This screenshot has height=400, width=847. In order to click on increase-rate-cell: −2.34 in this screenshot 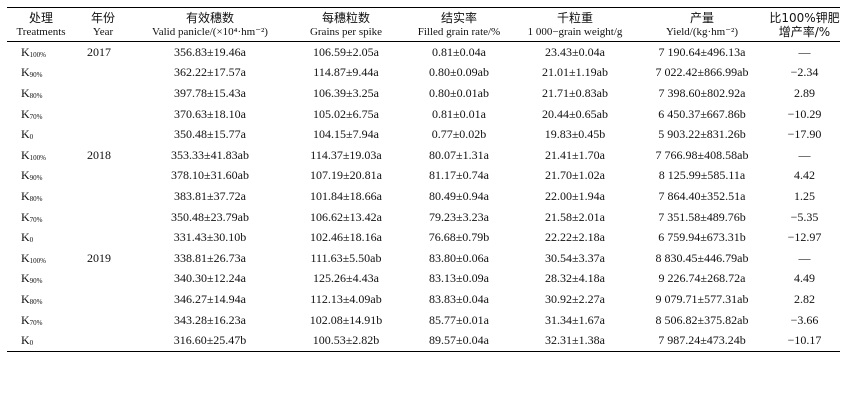, I will do `click(804, 72)`.